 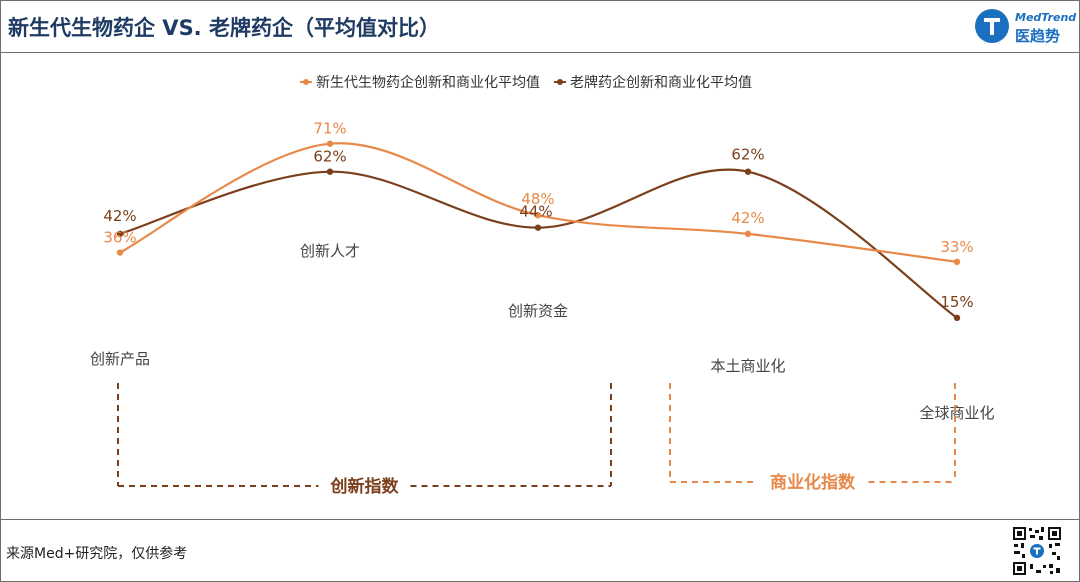 I want to click on data-label: 33%, so click(x=956, y=247).